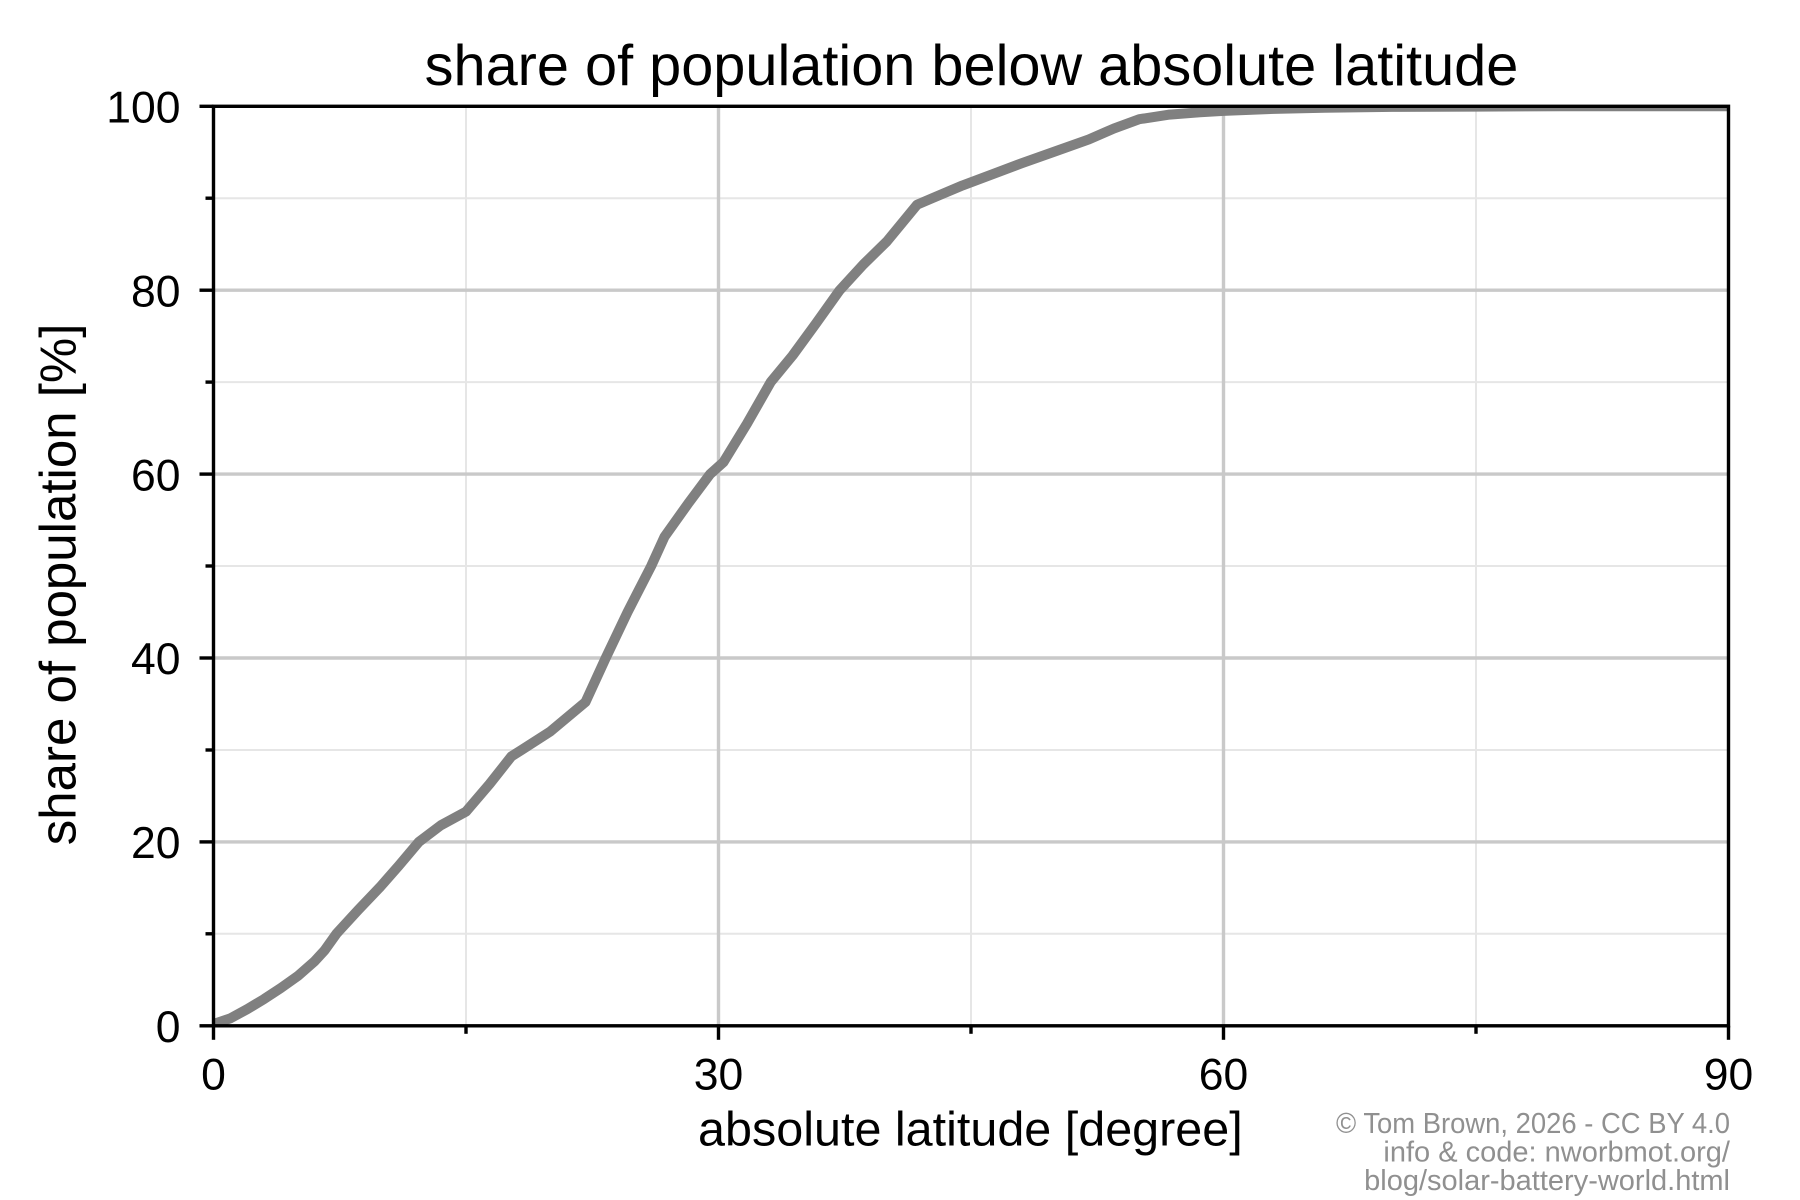 This screenshot has width=1800, height=1200. Describe the element at coordinates (1547, 1181) in the screenshot. I see `svg-text: blog/solar-battery-world.html` at that location.